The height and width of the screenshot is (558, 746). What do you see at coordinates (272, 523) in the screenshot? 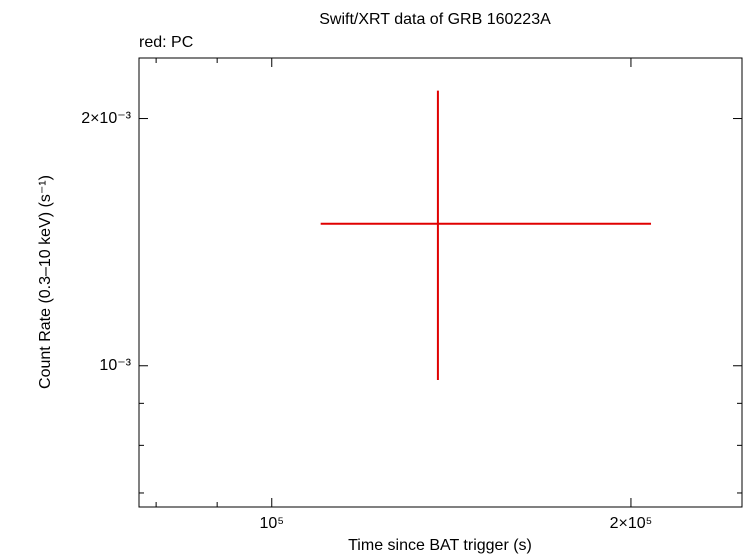
I see `x-tick-label: 10⁵` at bounding box center [272, 523].